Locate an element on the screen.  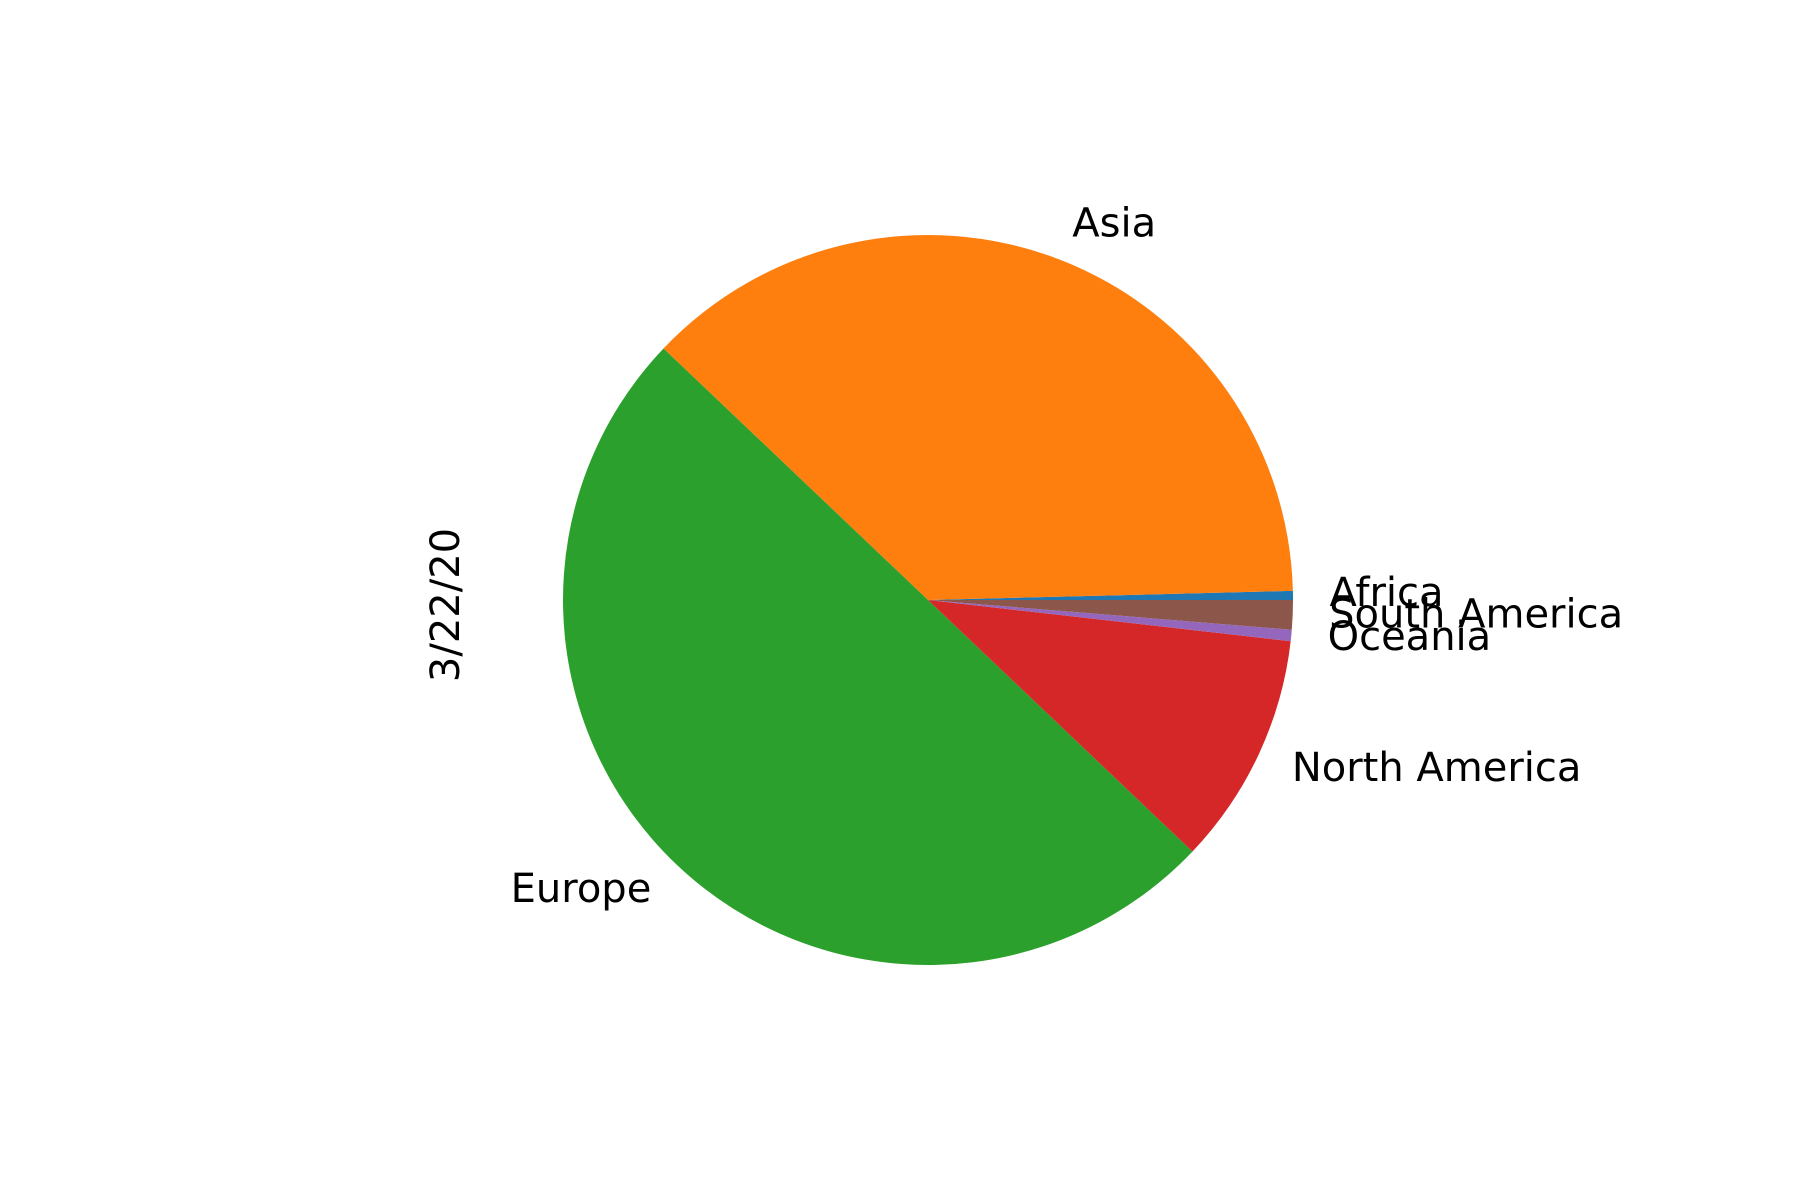
pie-label-north-america: North America is located at coordinates (1437, 768).